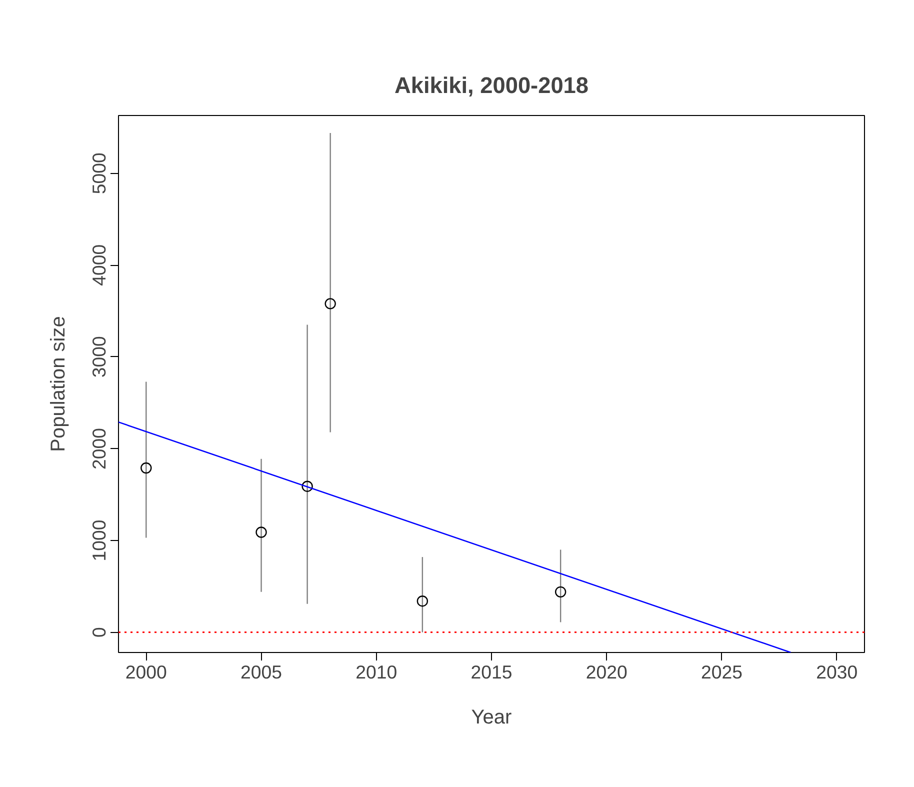  I want to click on y-tick-label: 2000, so click(99, 449).